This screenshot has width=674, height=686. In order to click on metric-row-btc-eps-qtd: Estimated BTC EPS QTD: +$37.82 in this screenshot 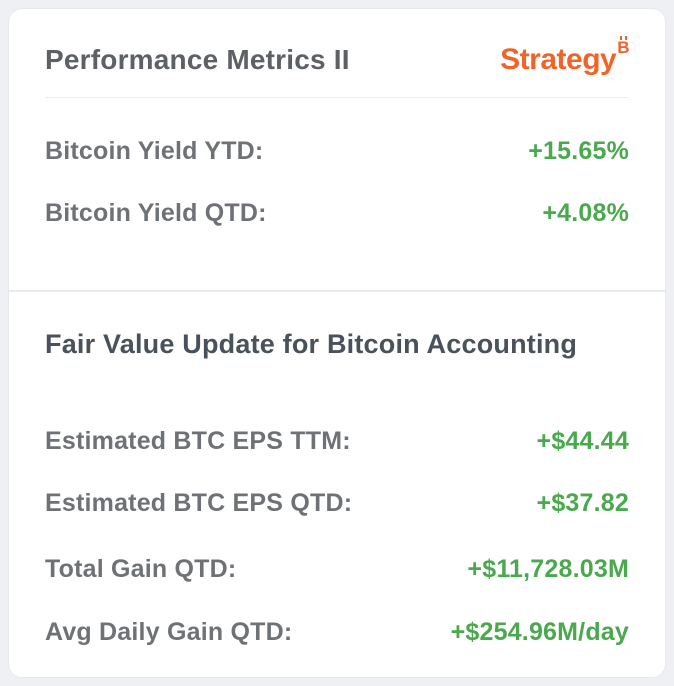, I will do `click(337, 503)`.